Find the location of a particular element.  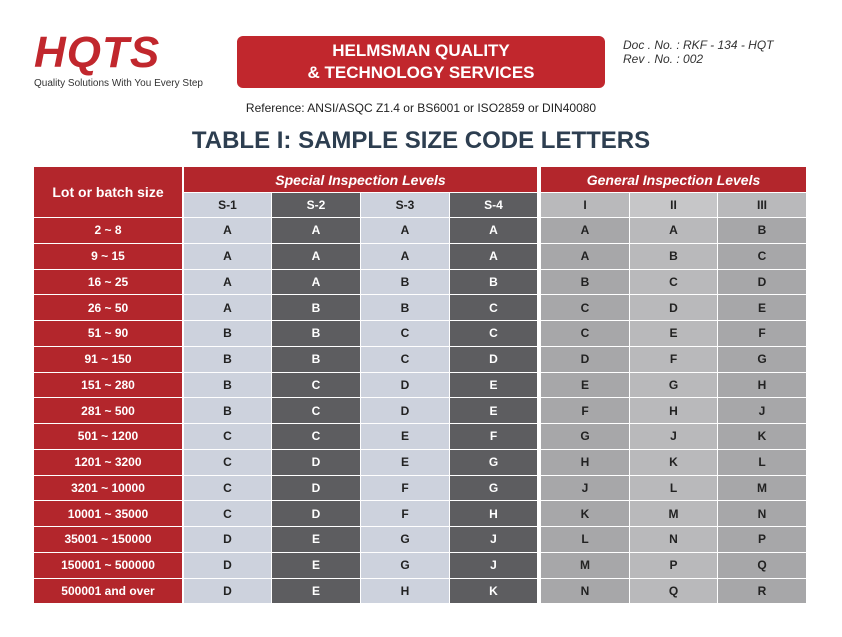

group-header: General Inspection Levels is located at coordinates (673, 179).